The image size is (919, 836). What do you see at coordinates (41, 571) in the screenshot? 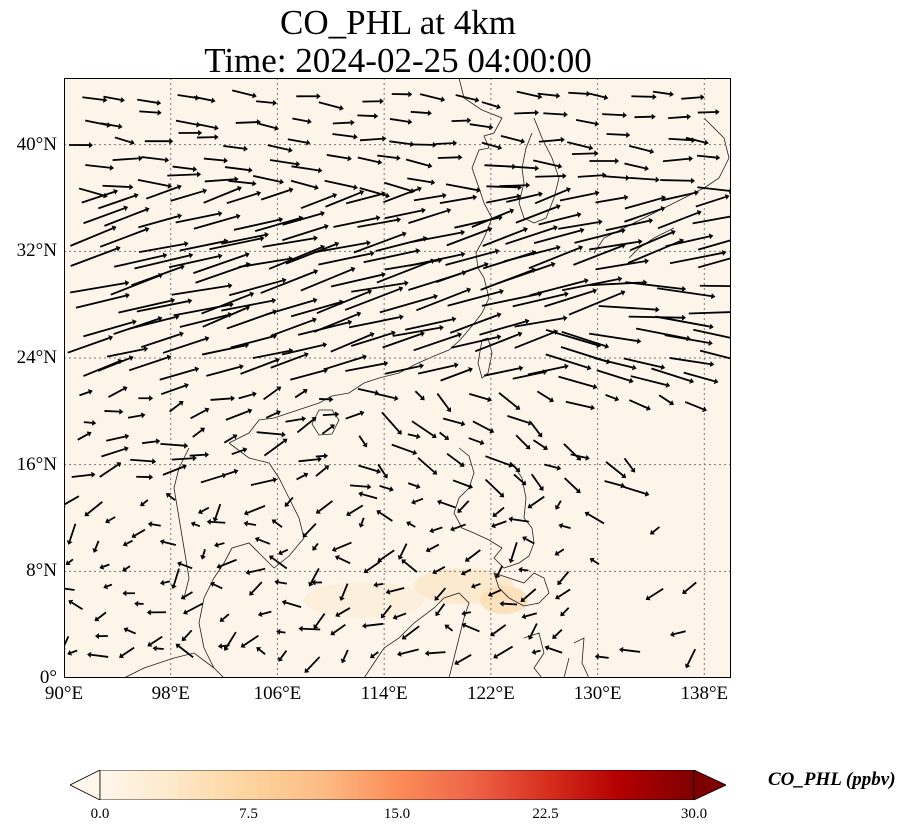
I see `latitude-tick-label: 8°N` at bounding box center [41, 571].